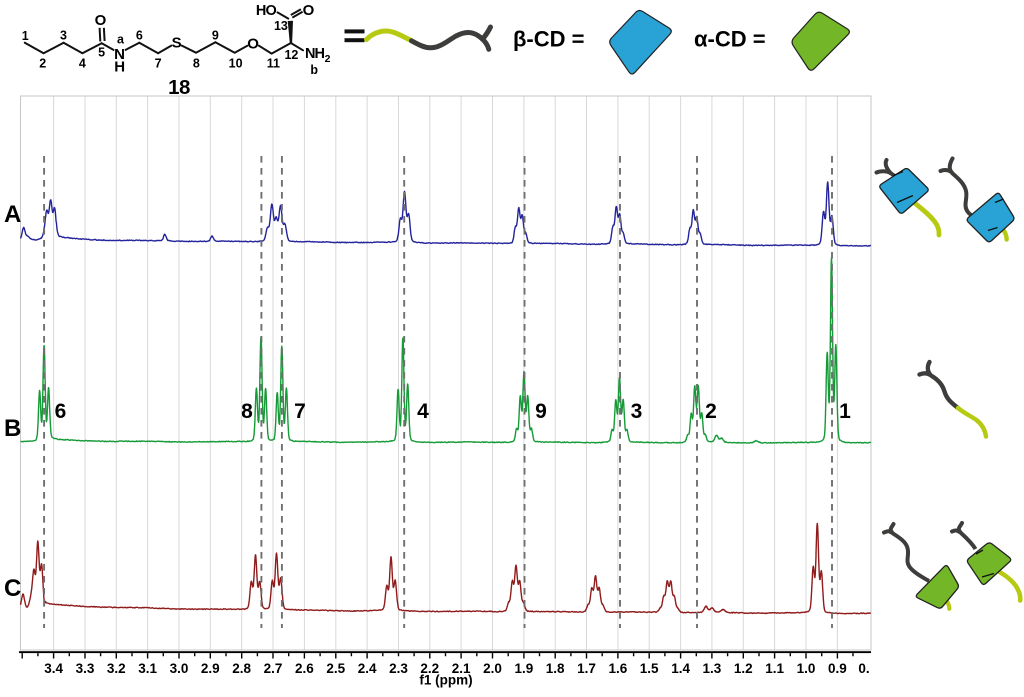 The height and width of the screenshot is (697, 1024). I want to click on svg-text: 1.7, so click(586, 668).